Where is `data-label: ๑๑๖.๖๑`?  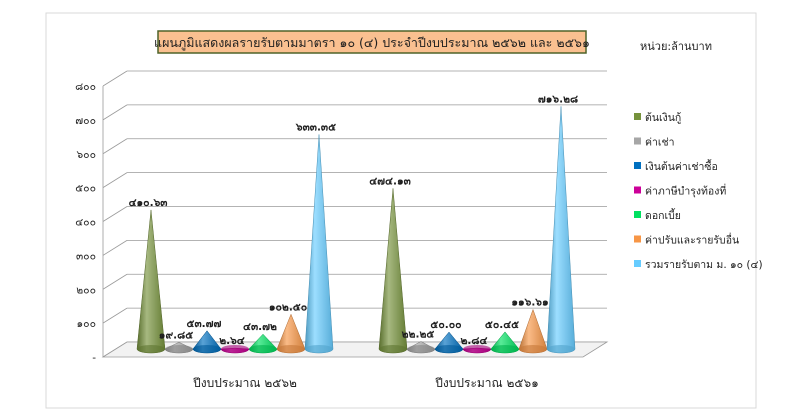 data-label: ๑๑๖.๖๑ is located at coordinates (529, 302).